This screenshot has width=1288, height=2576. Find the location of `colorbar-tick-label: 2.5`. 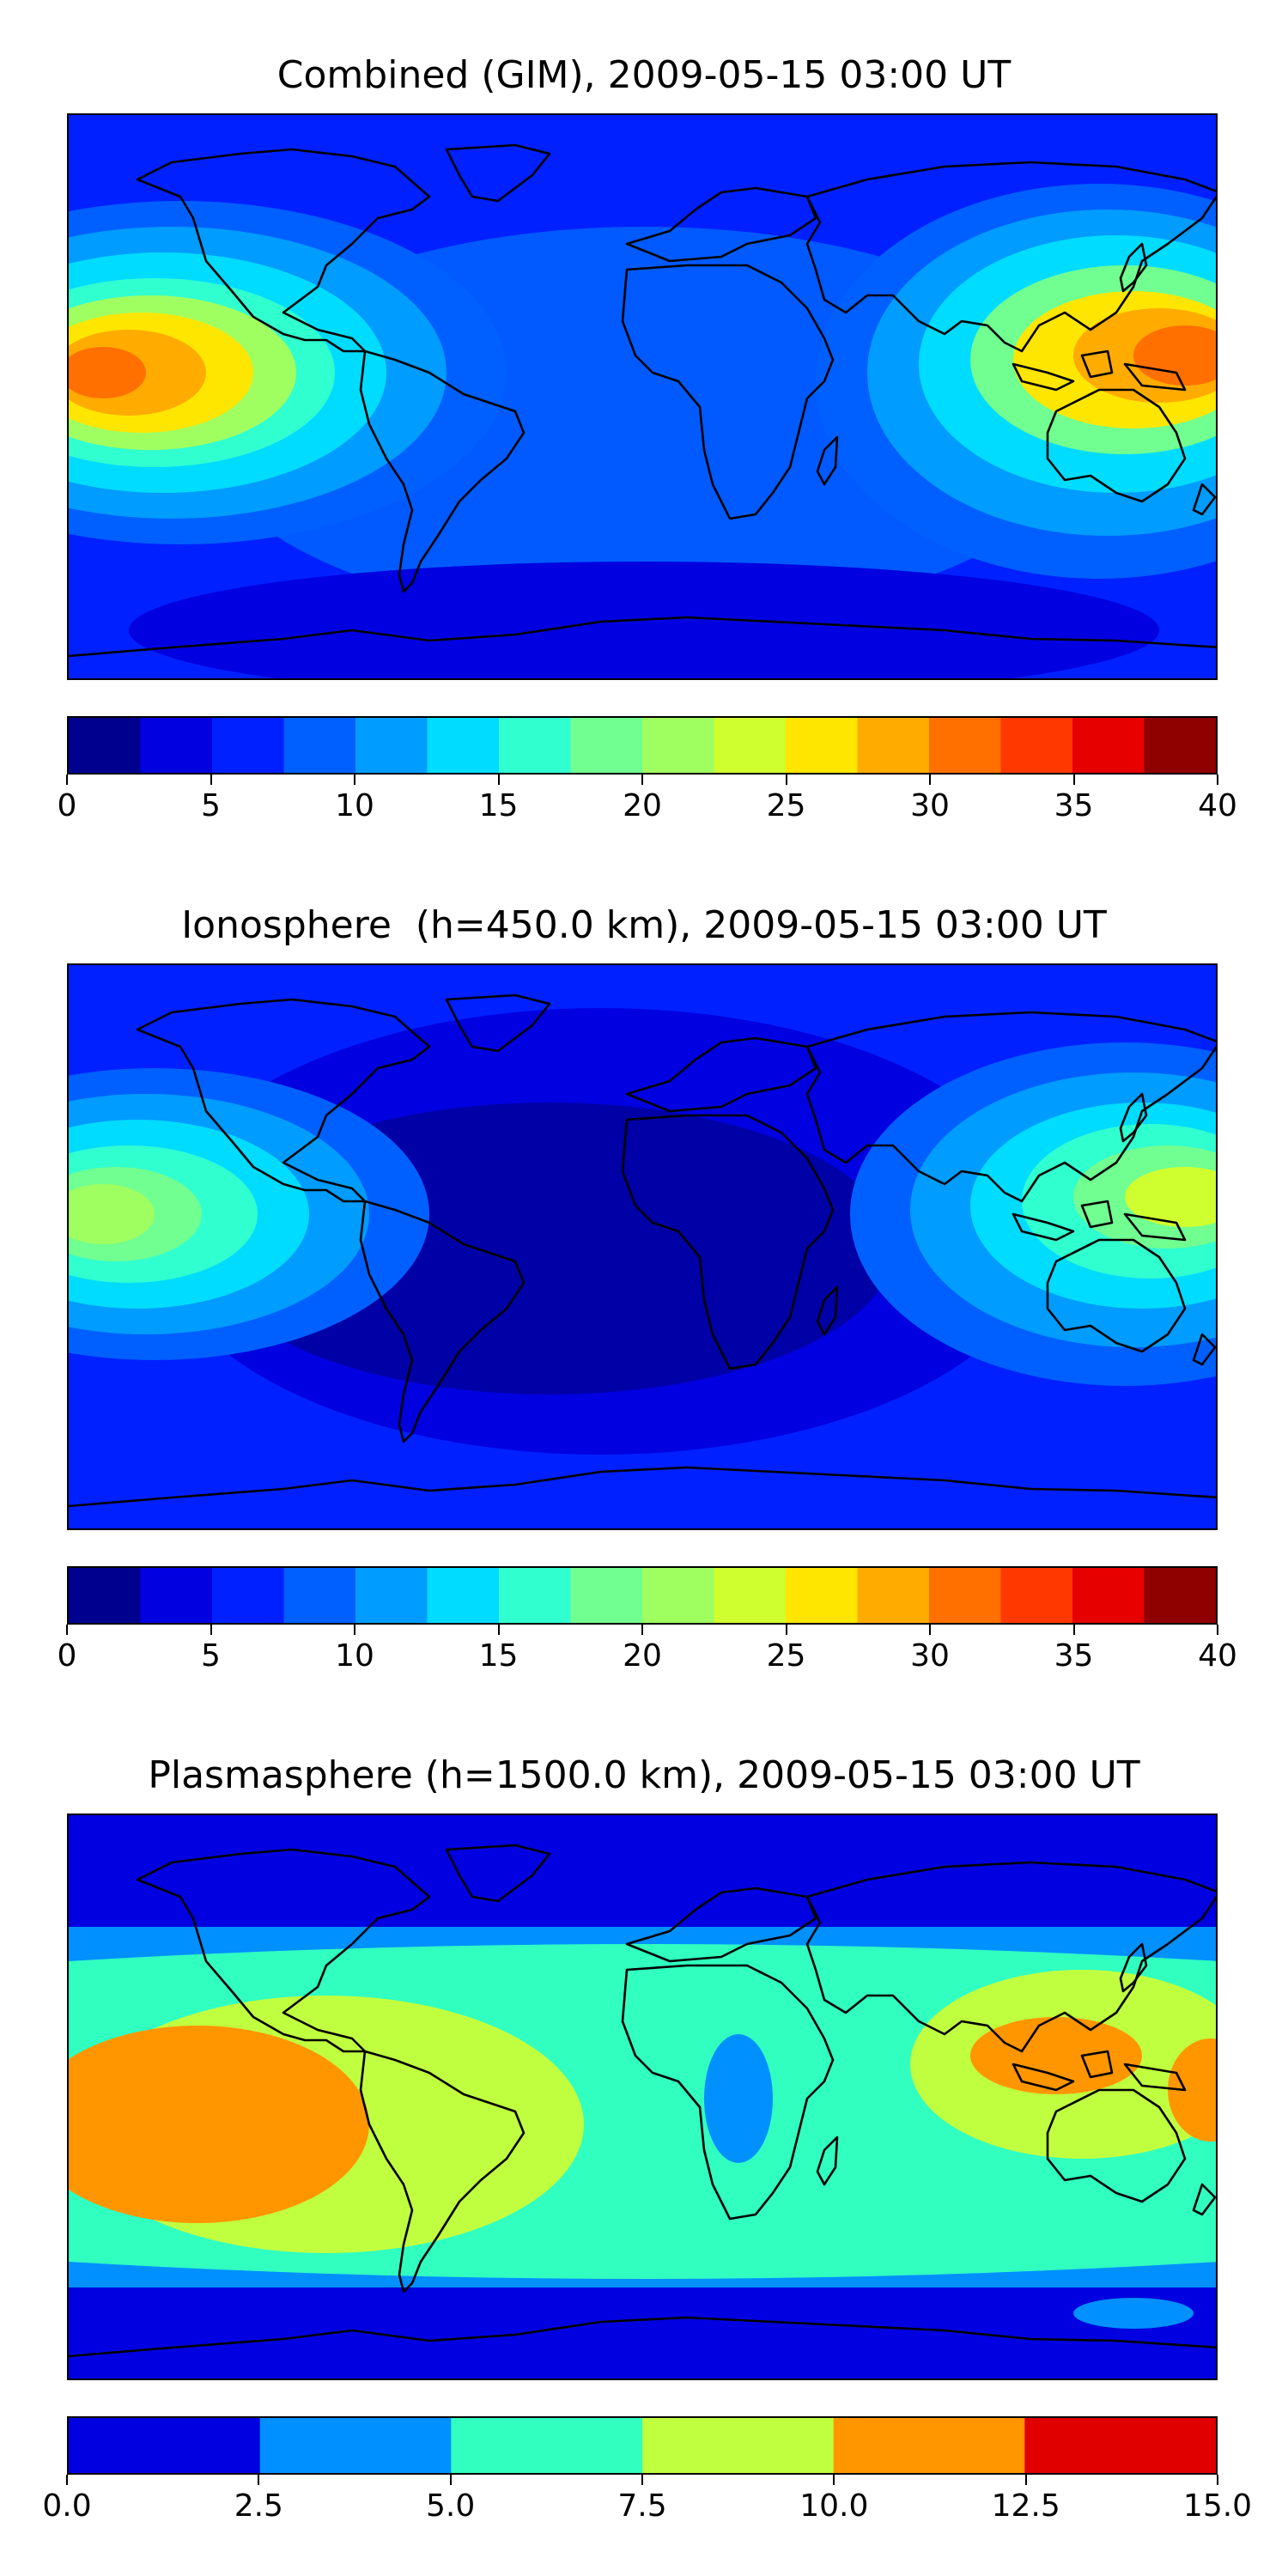

colorbar-tick-label: 2.5 is located at coordinates (258, 2506).